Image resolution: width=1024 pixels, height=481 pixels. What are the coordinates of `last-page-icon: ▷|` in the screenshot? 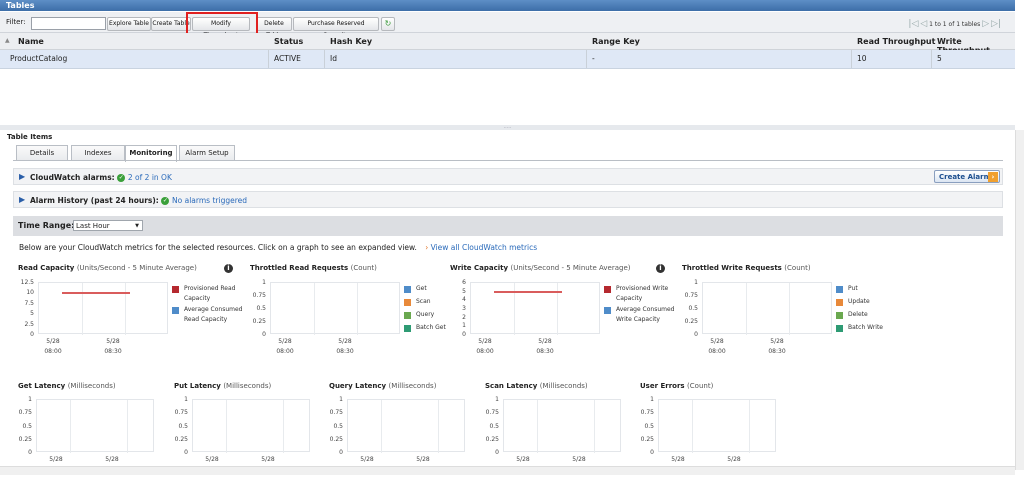 It's located at (996, 24).